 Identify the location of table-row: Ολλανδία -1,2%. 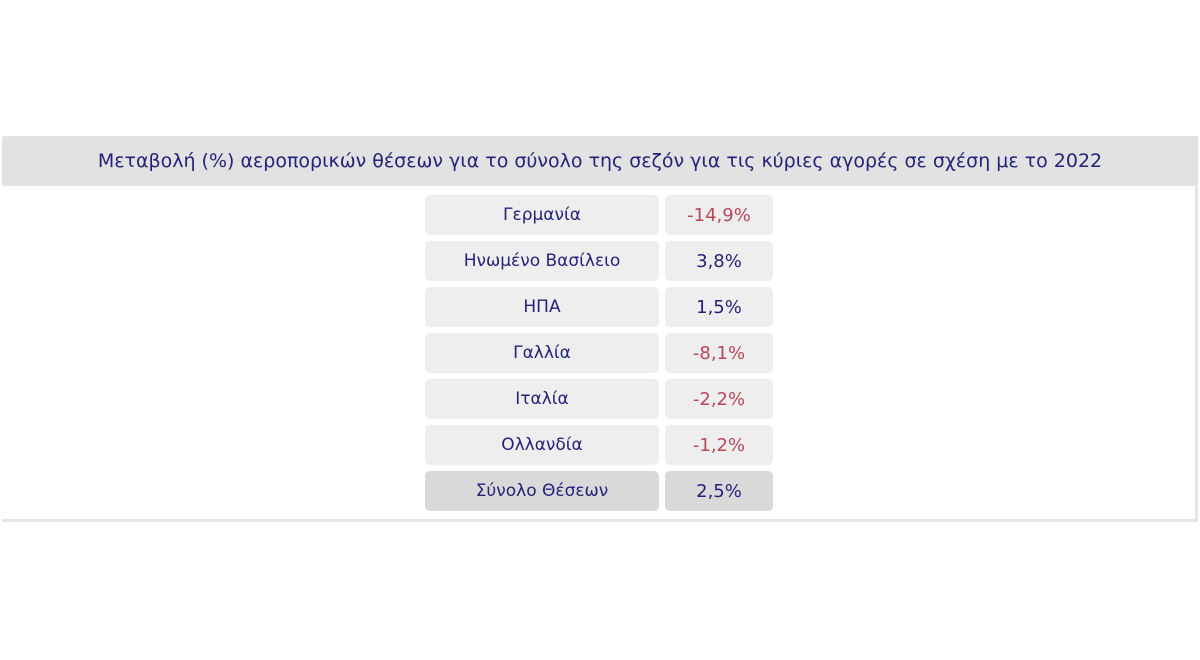
(600, 445).